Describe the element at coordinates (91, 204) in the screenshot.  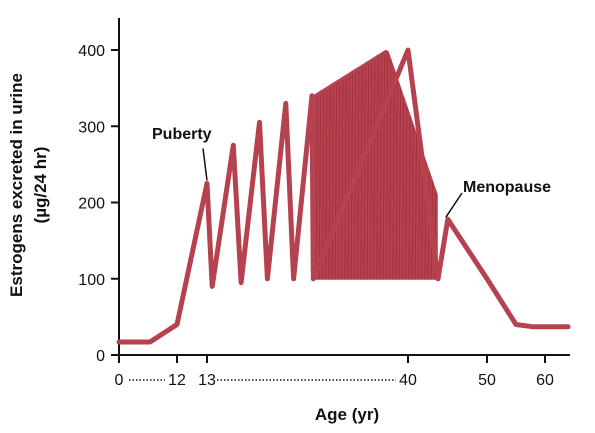
I see `y-tick-label: 200` at that location.